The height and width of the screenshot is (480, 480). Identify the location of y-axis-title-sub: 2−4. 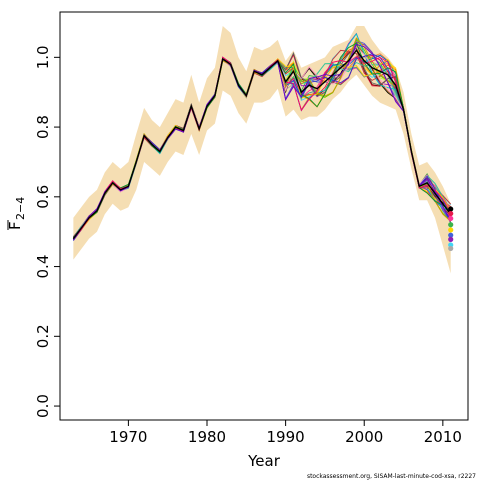
(20, 208).